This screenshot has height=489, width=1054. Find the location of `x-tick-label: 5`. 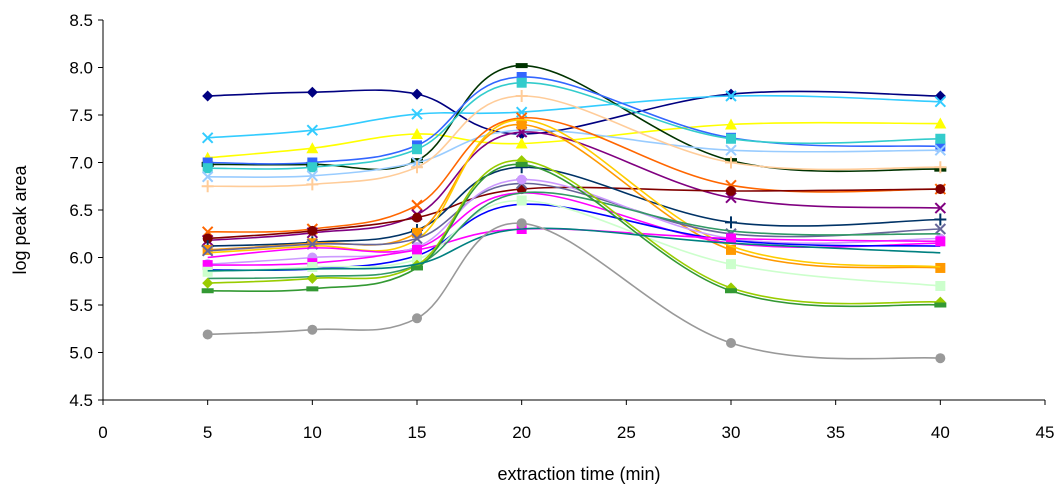

x-tick-label: 5 is located at coordinates (207, 432).